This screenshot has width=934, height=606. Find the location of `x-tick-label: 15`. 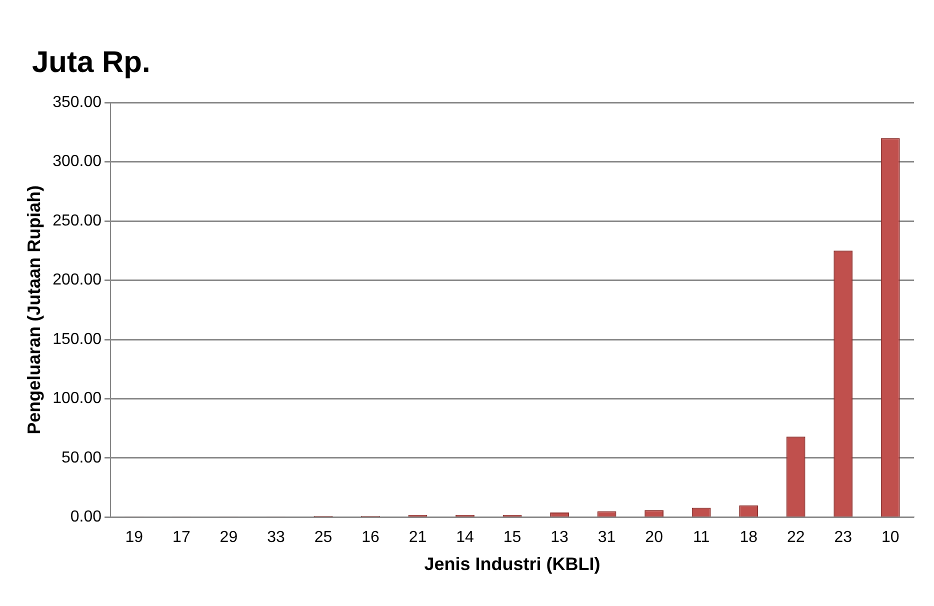

x-tick-label: 15 is located at coordinates (512, 537).